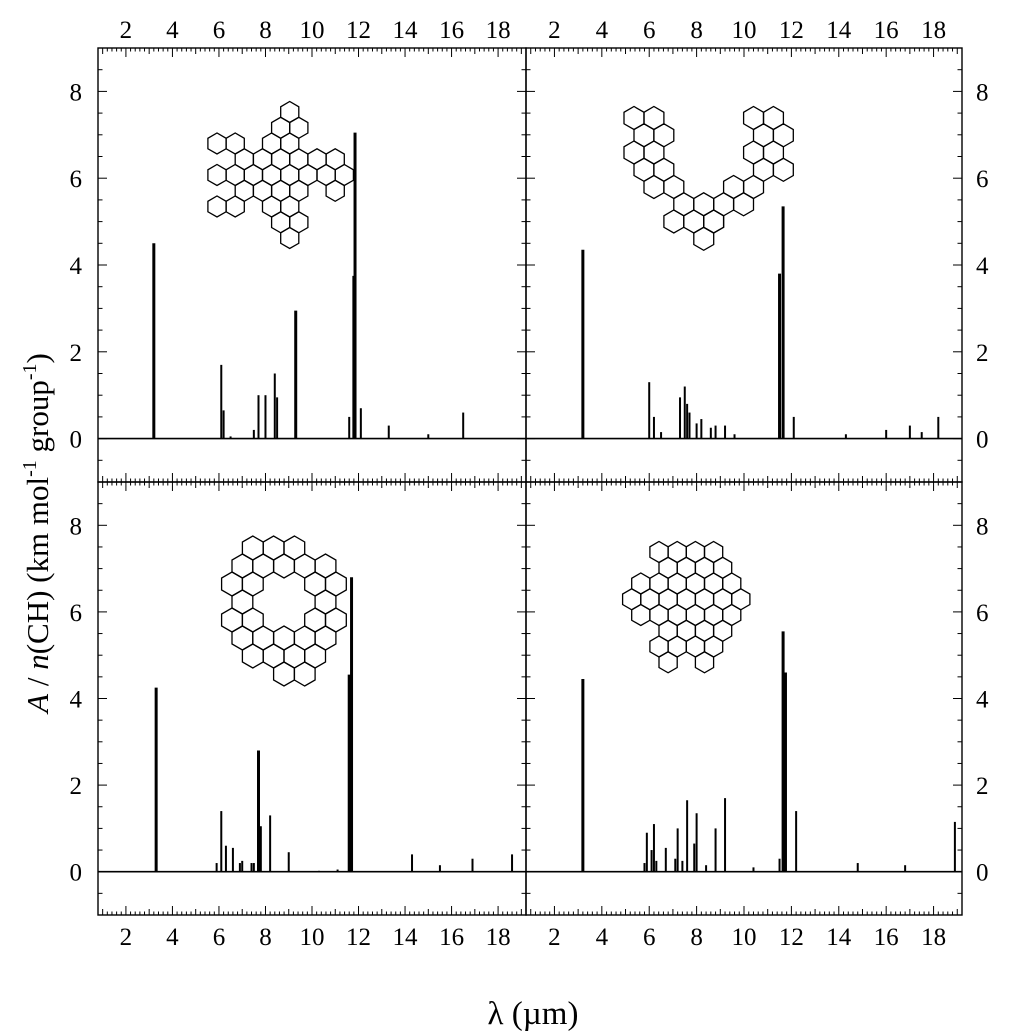  What do you see at coordinates (283, 611) in the screenshot?
I see `ring-shaped-pah-molecule-icon` at bounding box center [283, 611].